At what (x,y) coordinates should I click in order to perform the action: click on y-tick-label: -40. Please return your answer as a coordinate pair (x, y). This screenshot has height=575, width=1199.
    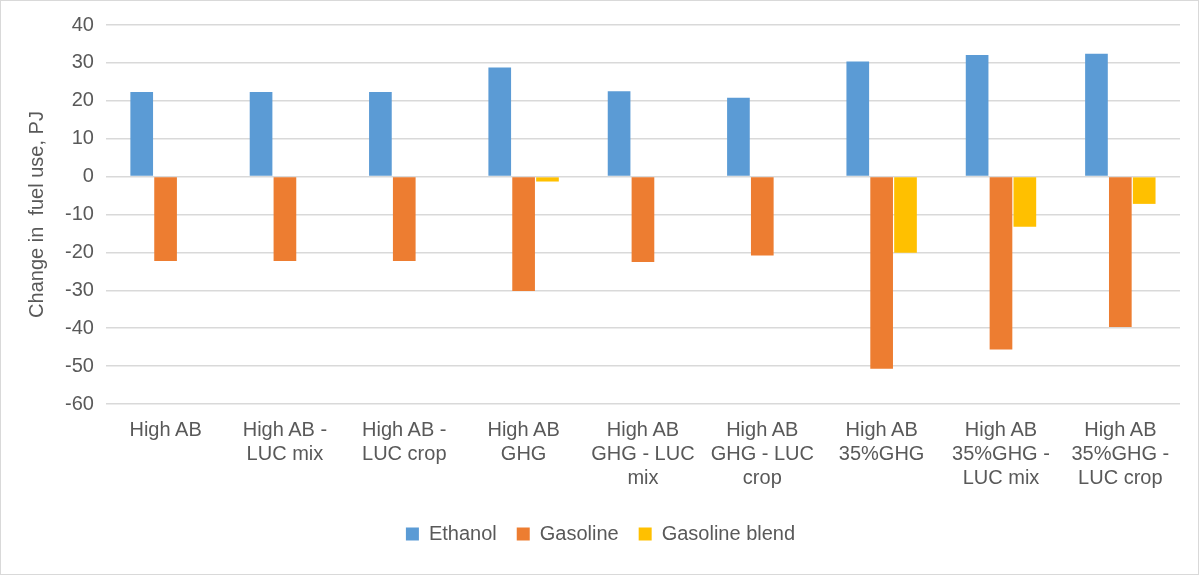
    Looking at the image, I should click on (79, 326).